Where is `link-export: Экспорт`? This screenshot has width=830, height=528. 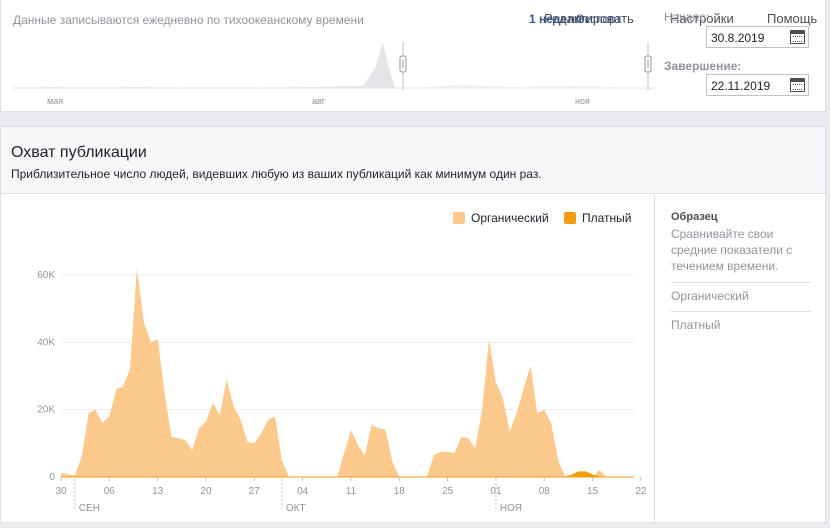
link-export: Экспорт is located at coordinates (599, 19).